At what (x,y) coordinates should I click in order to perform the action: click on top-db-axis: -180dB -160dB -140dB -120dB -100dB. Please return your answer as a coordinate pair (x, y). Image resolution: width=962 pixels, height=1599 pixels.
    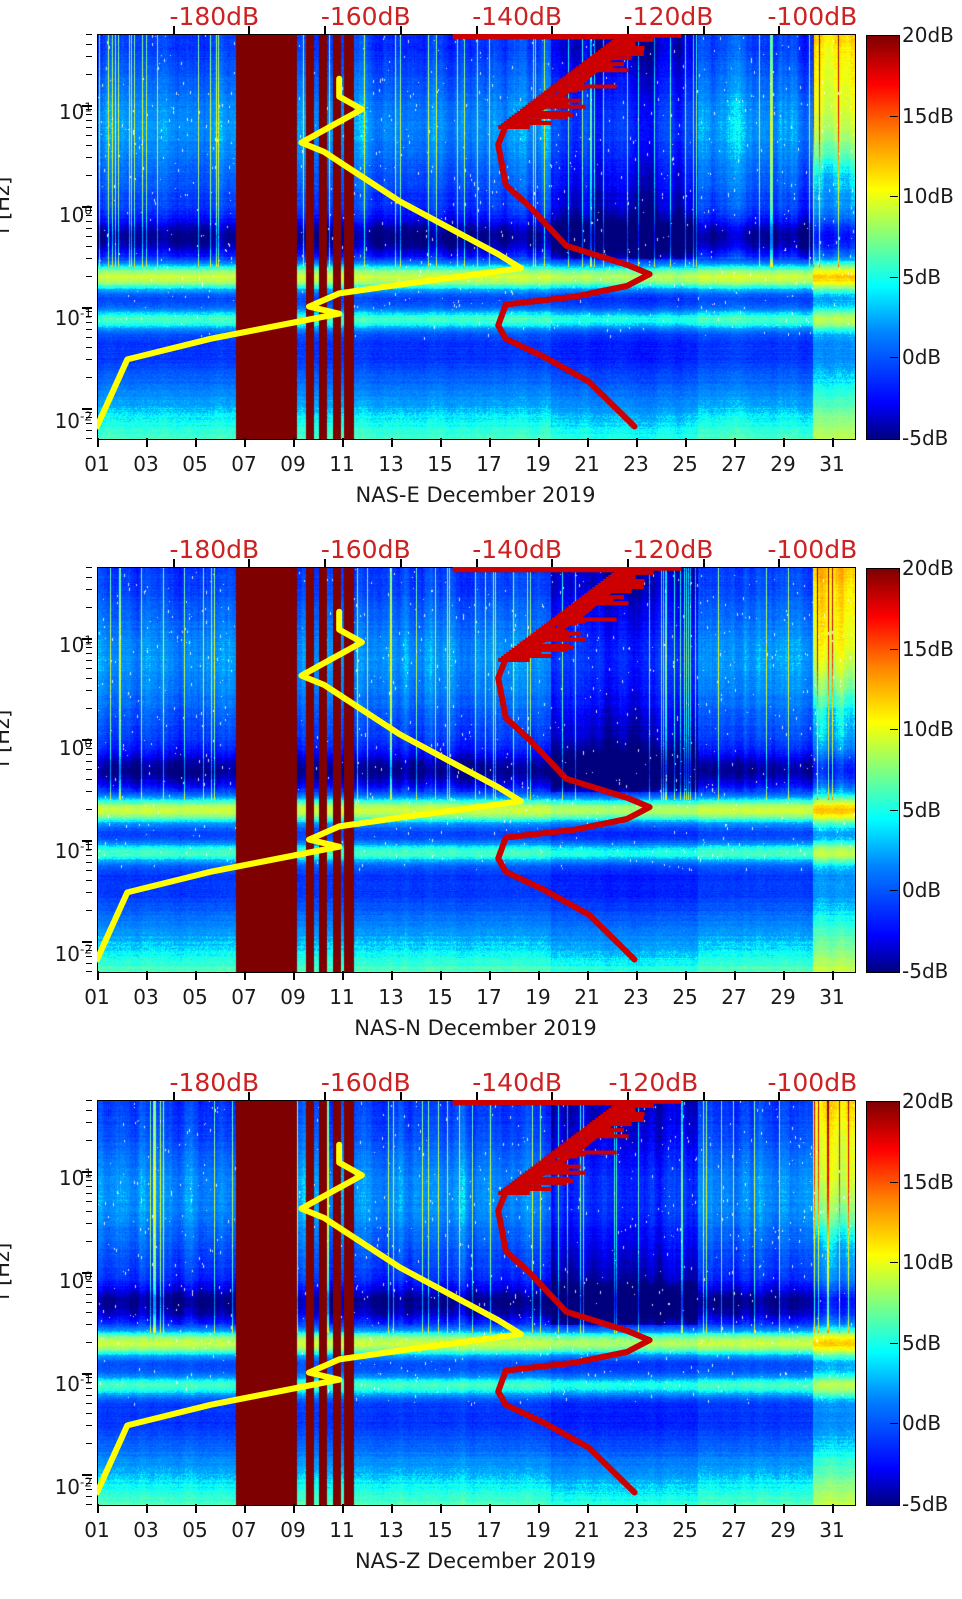
    Looking at the image, I should click on (477, 550).